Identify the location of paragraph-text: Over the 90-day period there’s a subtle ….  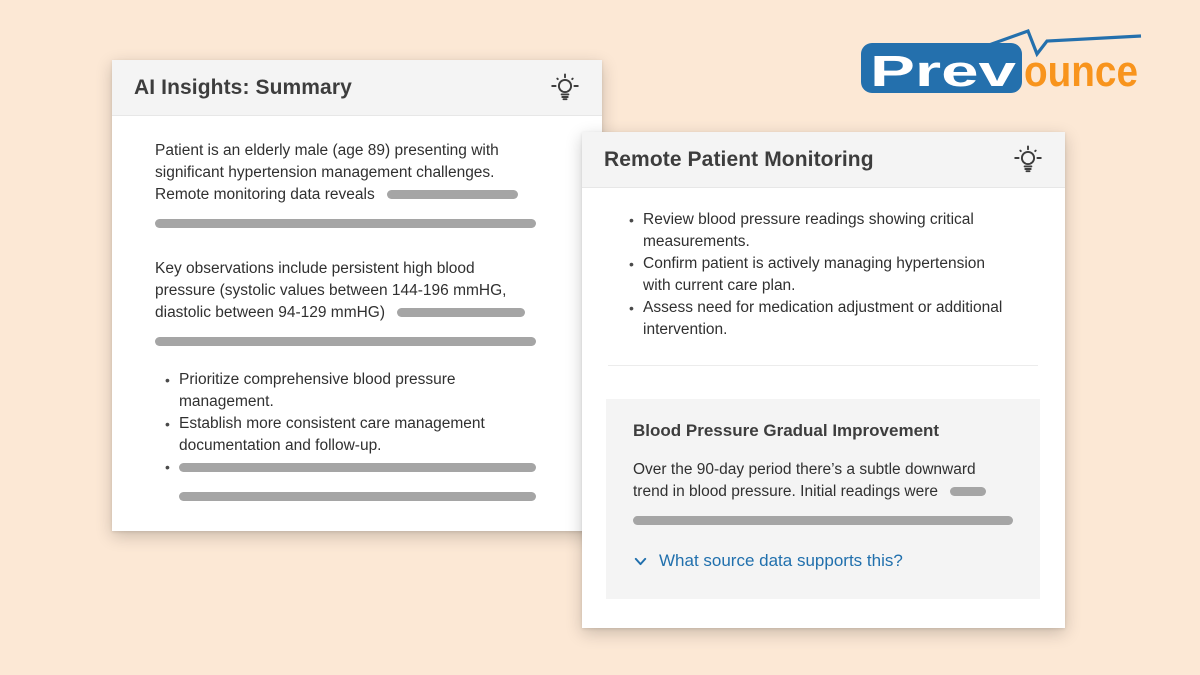
(804, 480).